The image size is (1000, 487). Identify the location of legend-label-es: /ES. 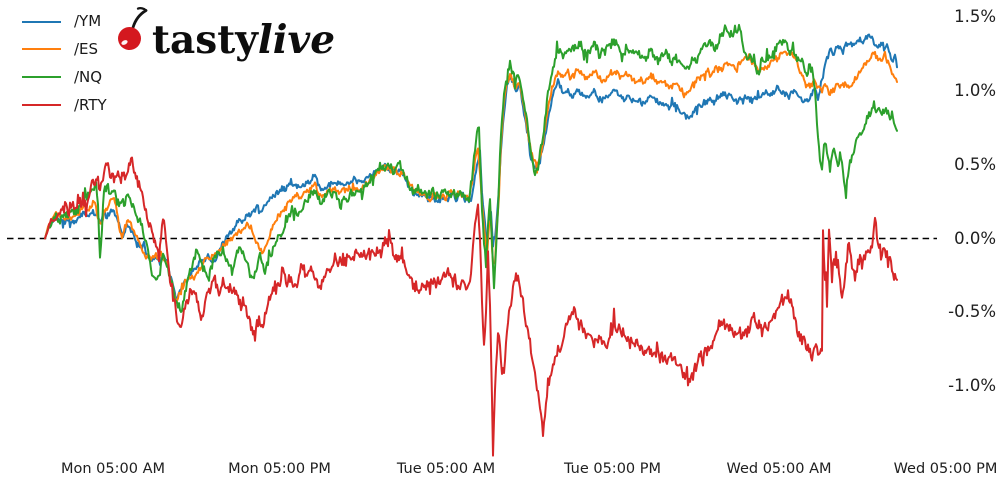
(86, 48).